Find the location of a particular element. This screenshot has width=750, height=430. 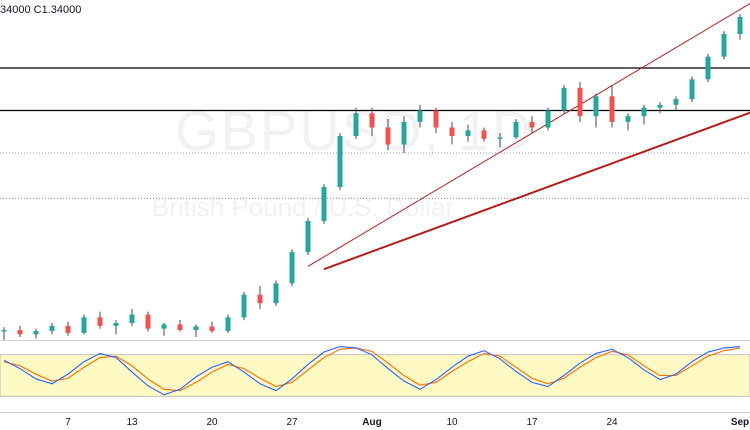

x-tick-label: 17 is located at coordinates (532, 422).